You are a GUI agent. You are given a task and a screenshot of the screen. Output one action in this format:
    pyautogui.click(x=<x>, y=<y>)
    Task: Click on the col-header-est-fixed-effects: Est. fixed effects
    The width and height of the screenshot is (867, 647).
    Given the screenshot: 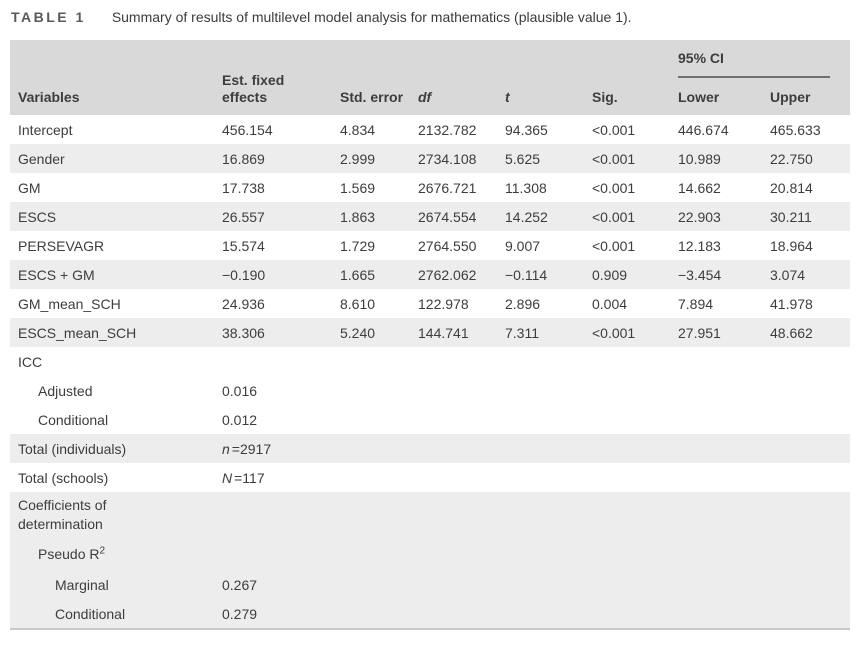 What is the action you would take?
    pyautogui.click(x=253, y=88)
    